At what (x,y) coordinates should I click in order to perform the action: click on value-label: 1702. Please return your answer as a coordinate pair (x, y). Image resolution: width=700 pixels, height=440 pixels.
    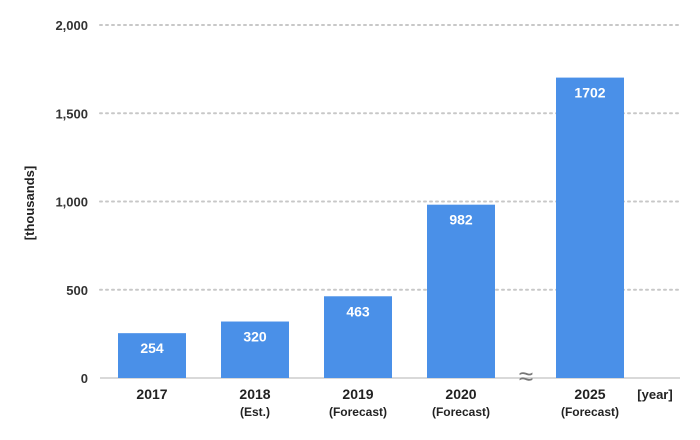
    Looking at the image, I should click on (589, 93).